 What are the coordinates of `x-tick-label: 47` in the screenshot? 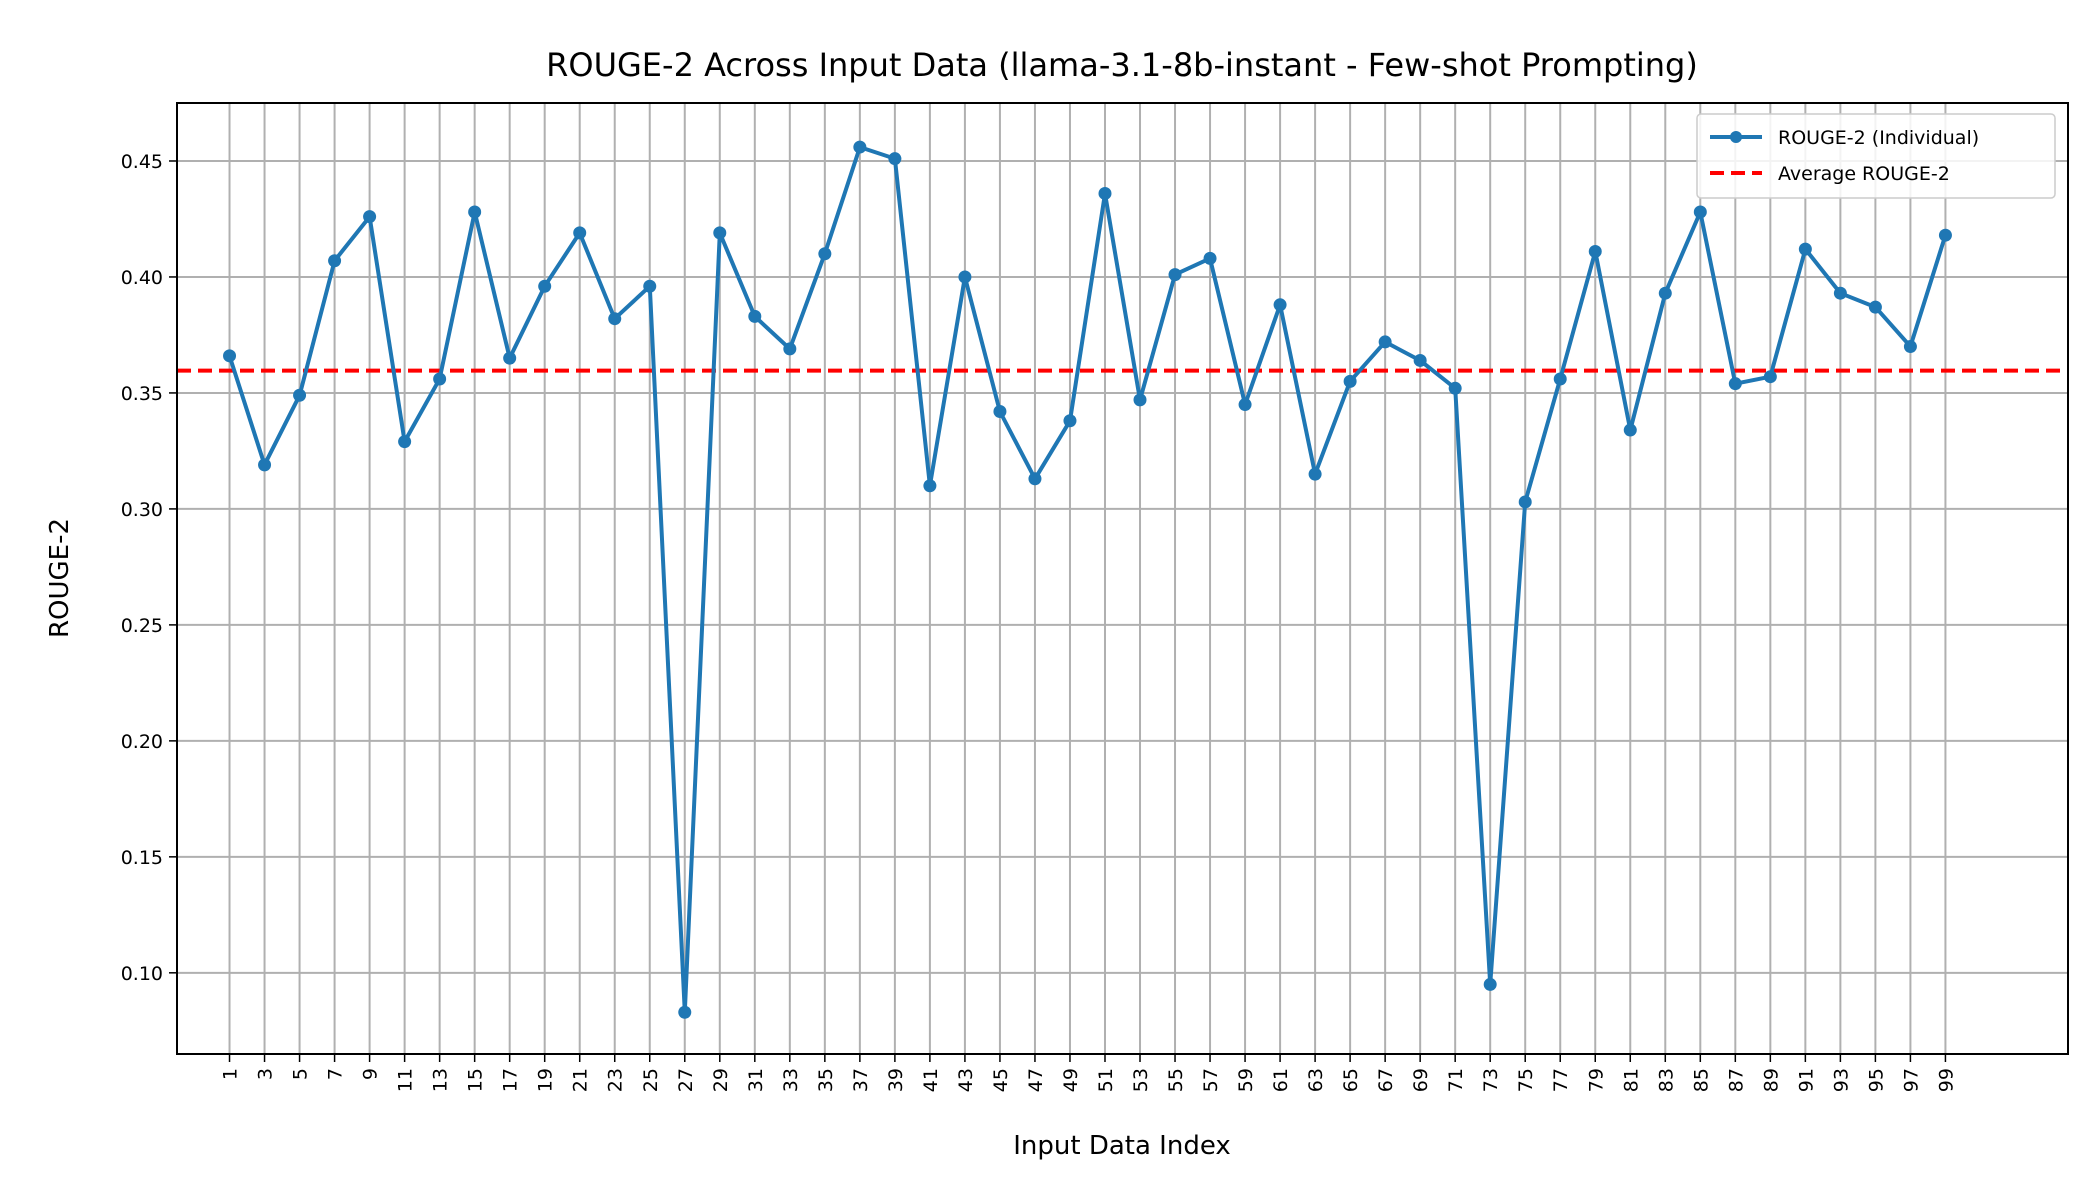 It's located at (1036, 1080).